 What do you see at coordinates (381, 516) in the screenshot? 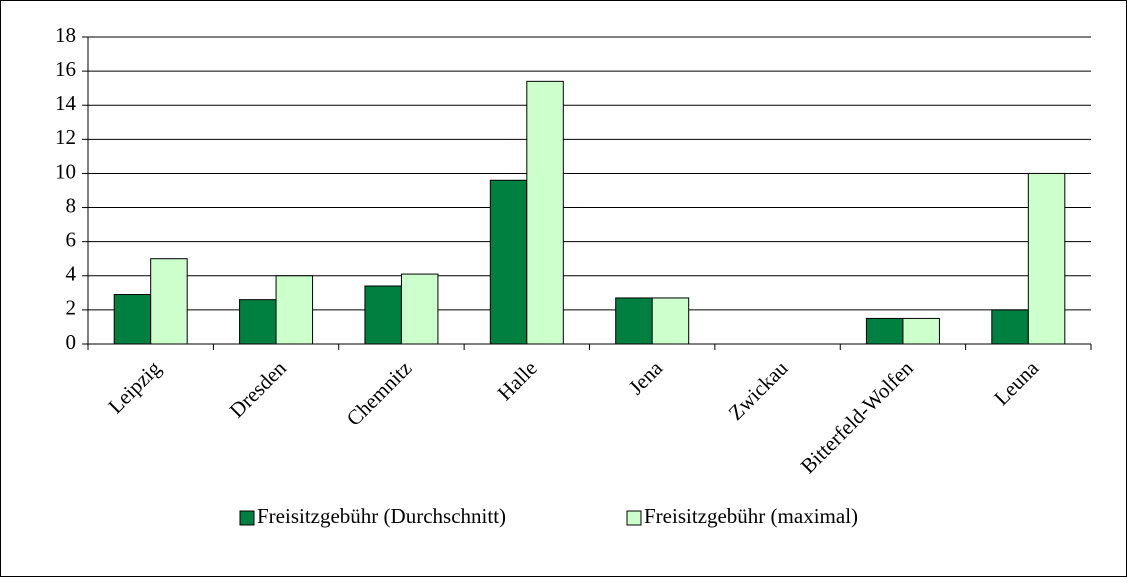
I see `legend-label: Freisitzgebühr (Durchschnitt)` at bounding box center [381, 516].